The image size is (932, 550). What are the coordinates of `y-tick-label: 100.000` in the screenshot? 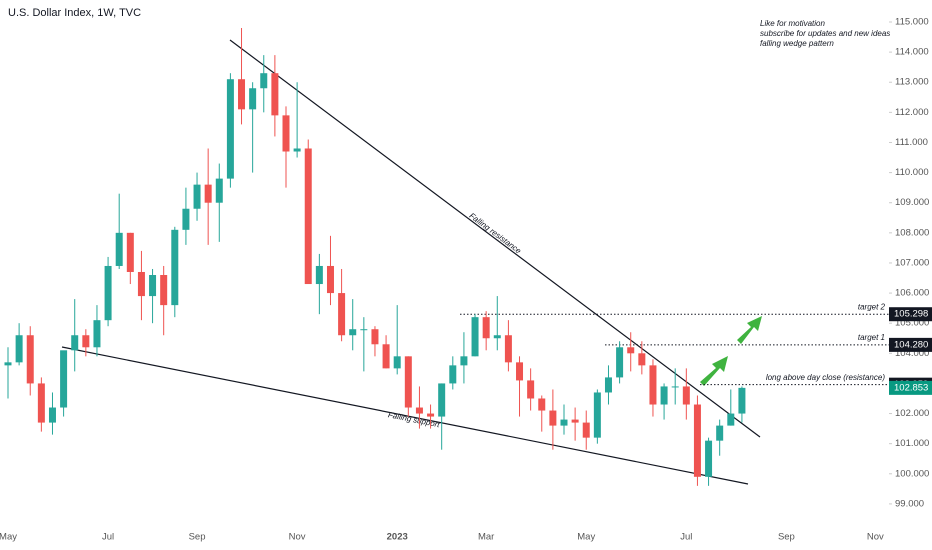 It's located at (912, 473).